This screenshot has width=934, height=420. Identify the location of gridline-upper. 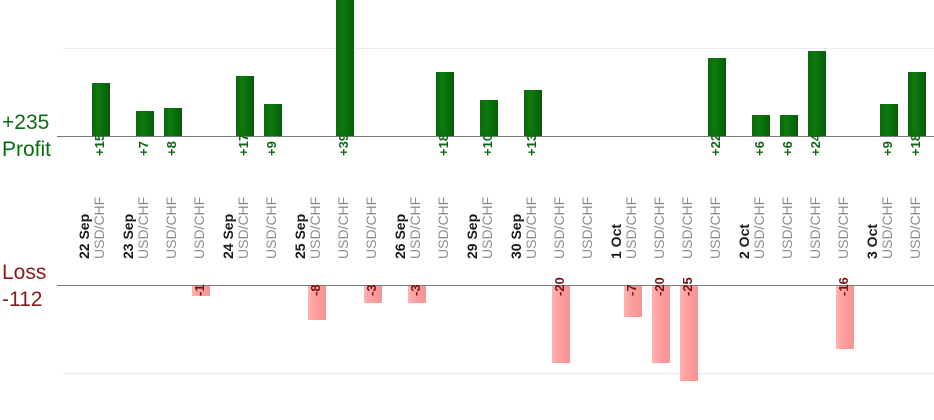
(498, 48).